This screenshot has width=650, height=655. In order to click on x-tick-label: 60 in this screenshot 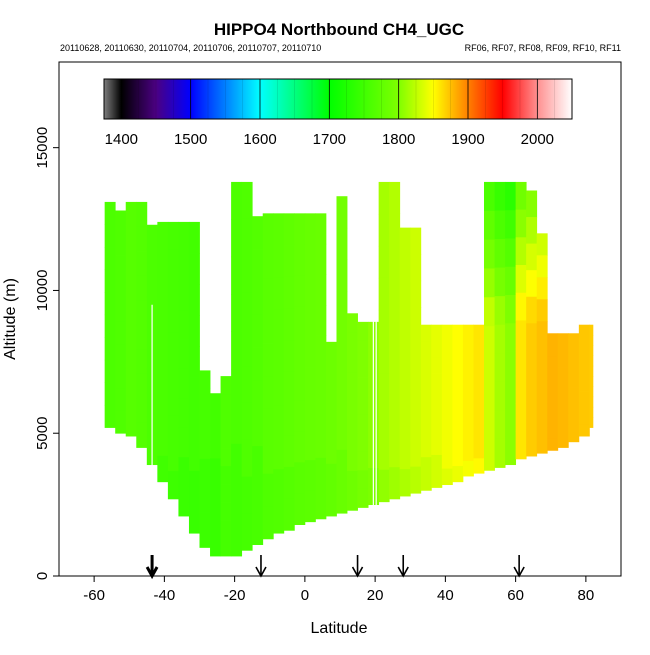, I will do `click(515, 595)`.